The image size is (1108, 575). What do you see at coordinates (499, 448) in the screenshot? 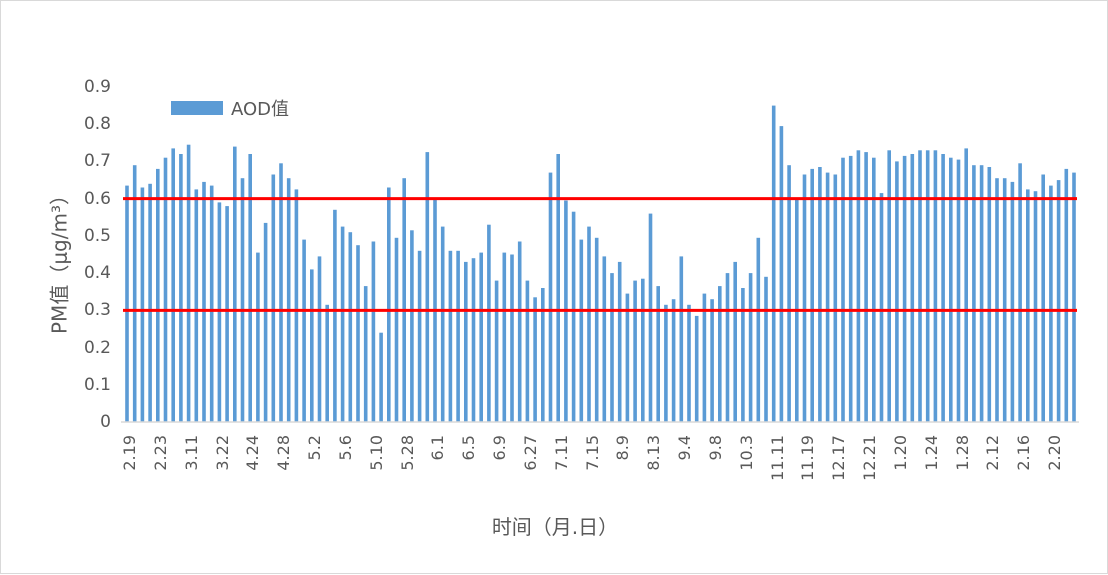
I see `x-tick-label: 6.9` at bounding box center [499, 448].